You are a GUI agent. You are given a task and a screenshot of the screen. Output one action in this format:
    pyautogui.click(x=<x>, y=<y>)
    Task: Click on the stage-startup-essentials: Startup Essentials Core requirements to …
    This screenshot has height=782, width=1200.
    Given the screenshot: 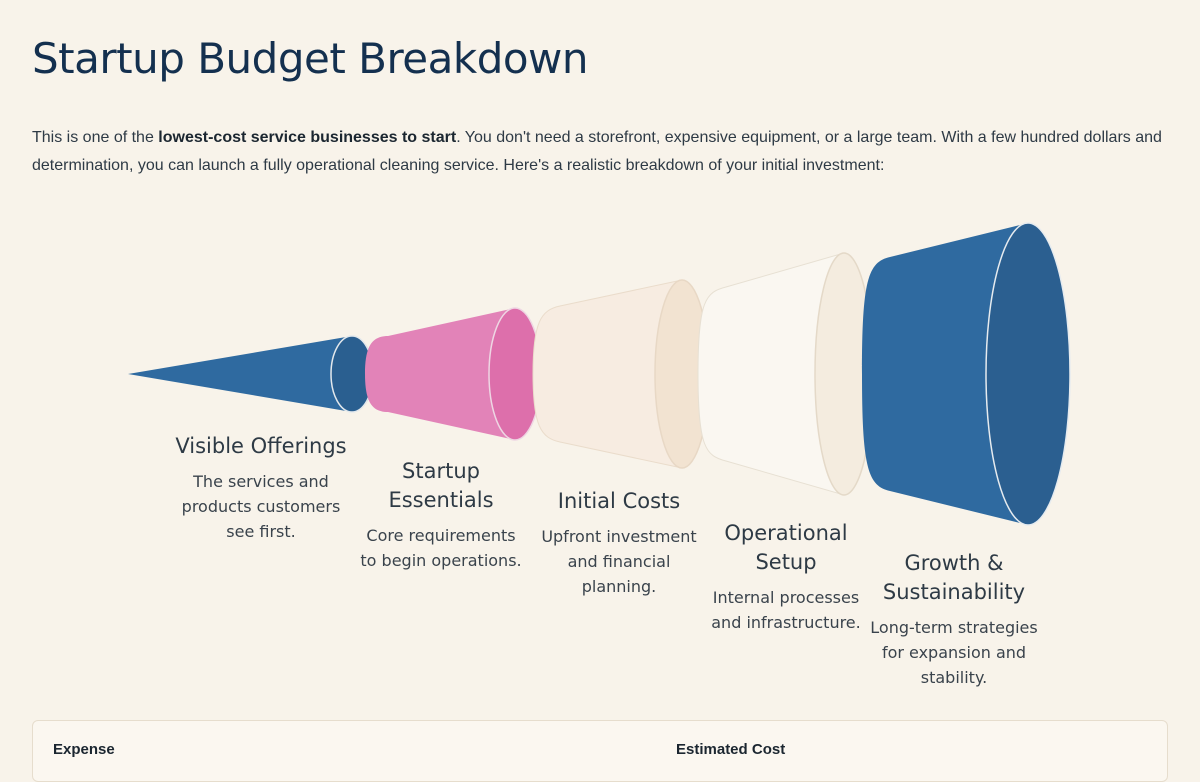 What is the action you would take?
    pyautogui.click(x=441, y=515)
    